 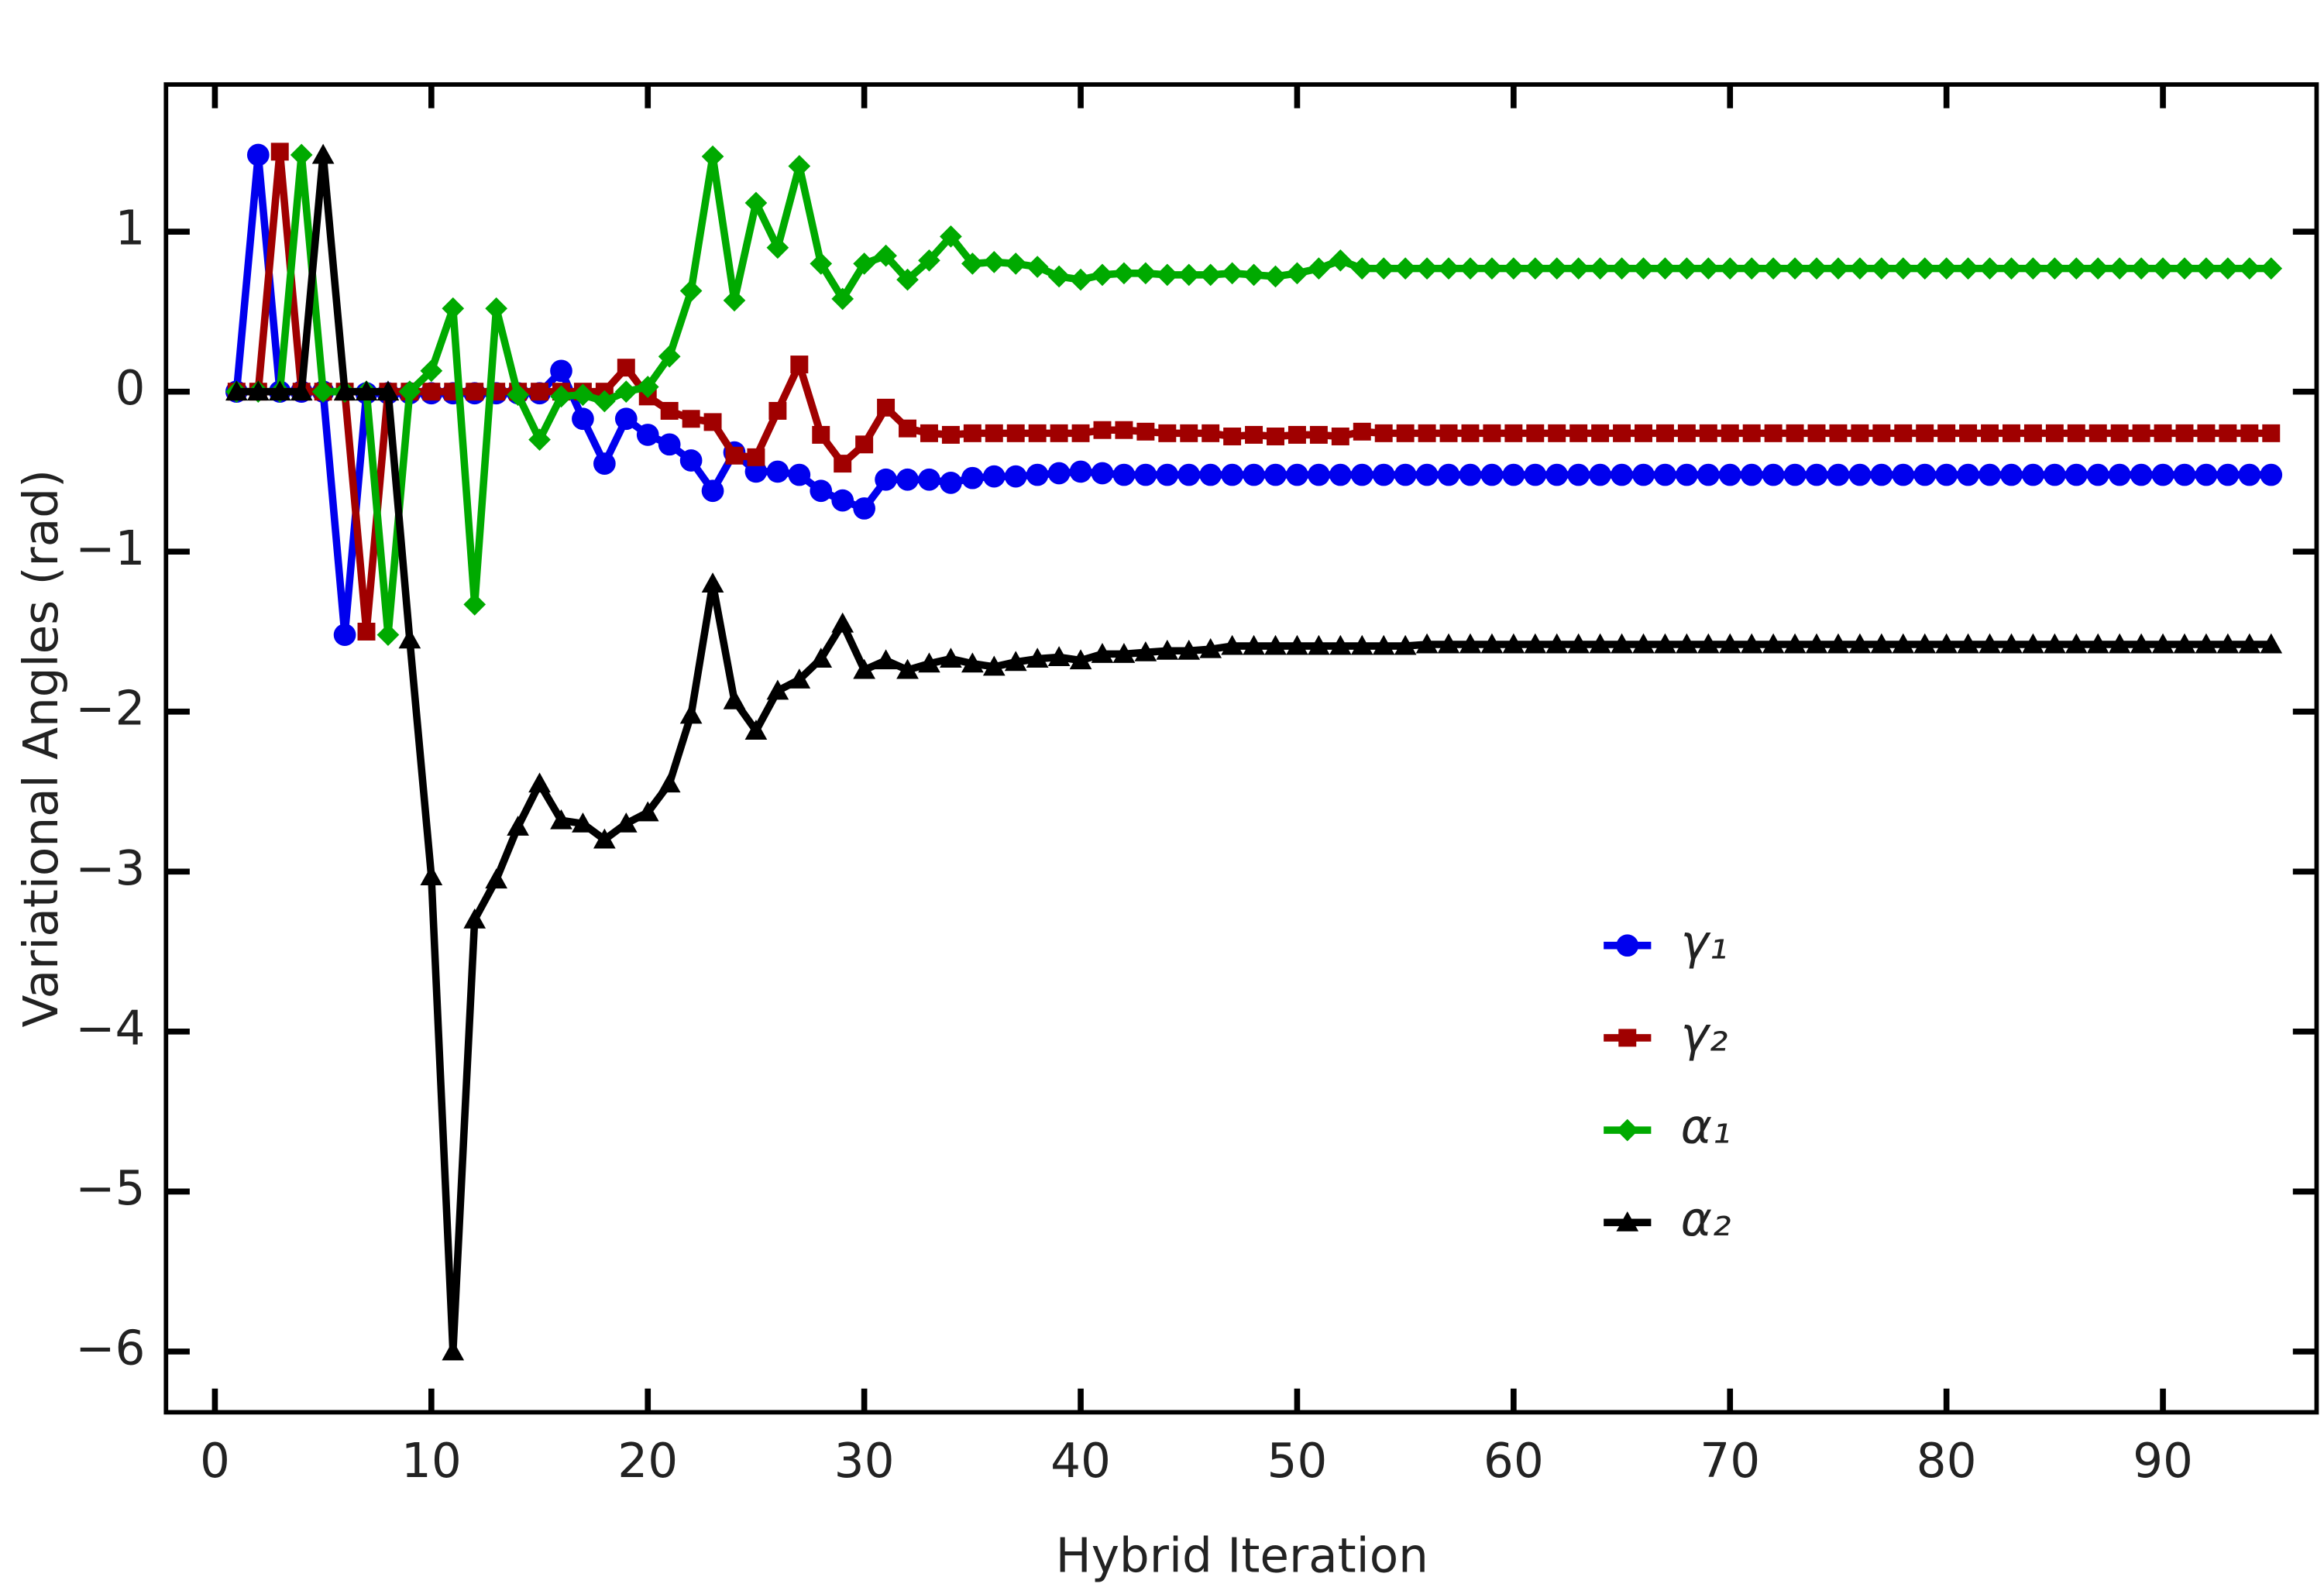 I want to click on legend-label: γ₁, so click(x=1704, y=942).